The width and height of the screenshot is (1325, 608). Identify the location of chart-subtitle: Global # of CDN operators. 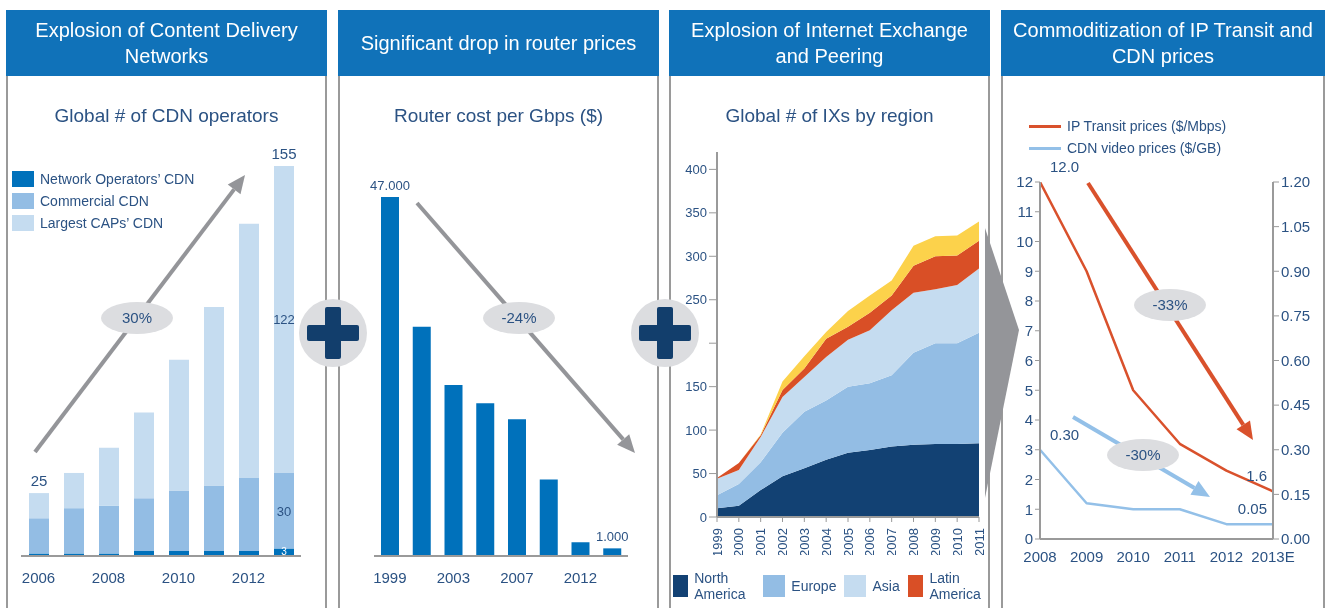
(166, 115).